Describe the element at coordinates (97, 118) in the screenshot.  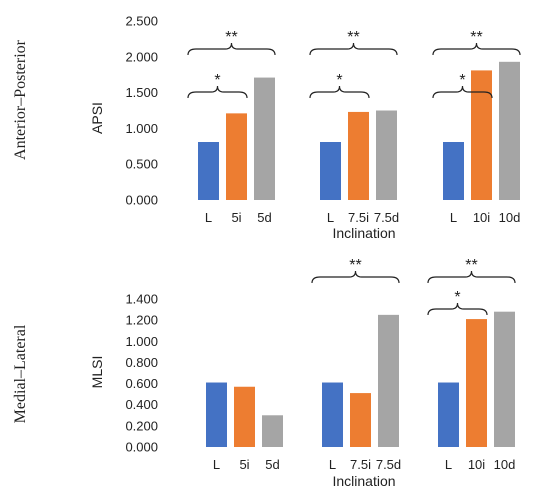
I see `apsi-y-axis-title: APSI` at that location.